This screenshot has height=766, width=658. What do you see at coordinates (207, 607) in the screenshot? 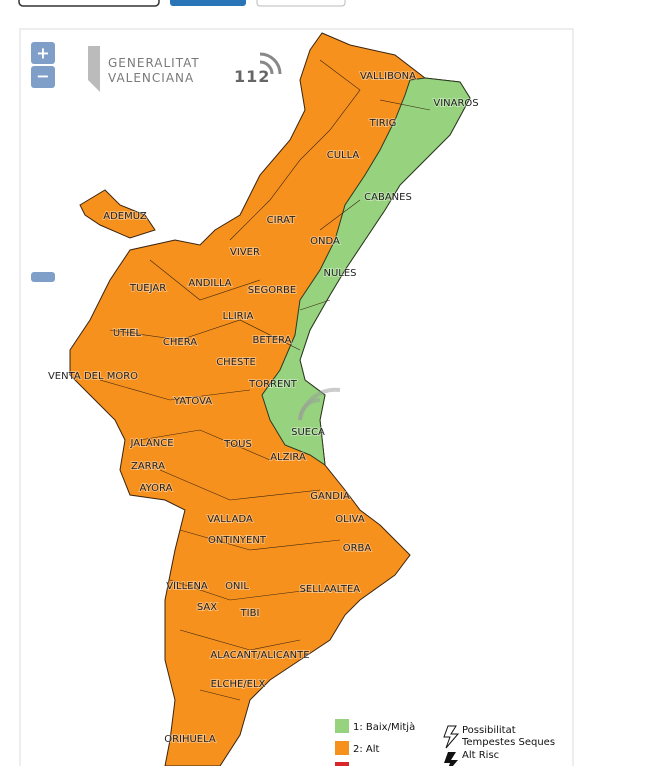
I see `town-label: SAX` at bounding box center [207, 607].